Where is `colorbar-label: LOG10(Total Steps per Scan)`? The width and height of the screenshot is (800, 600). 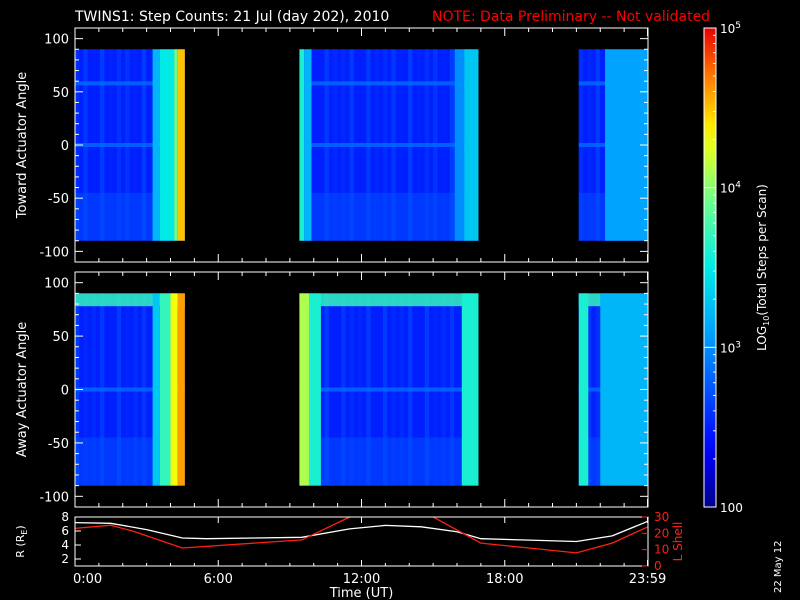 colorbar-label: LOG10(Total Steps per Scan) is located at coordinates (763, 267).